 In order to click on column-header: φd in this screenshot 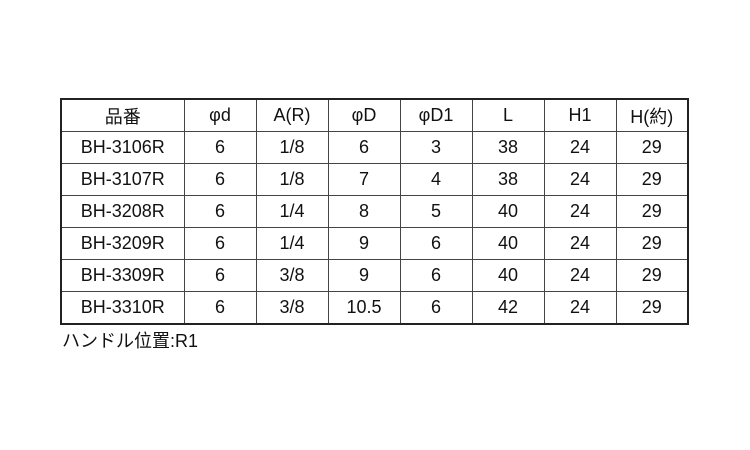, I will do `click(220, 115)`.